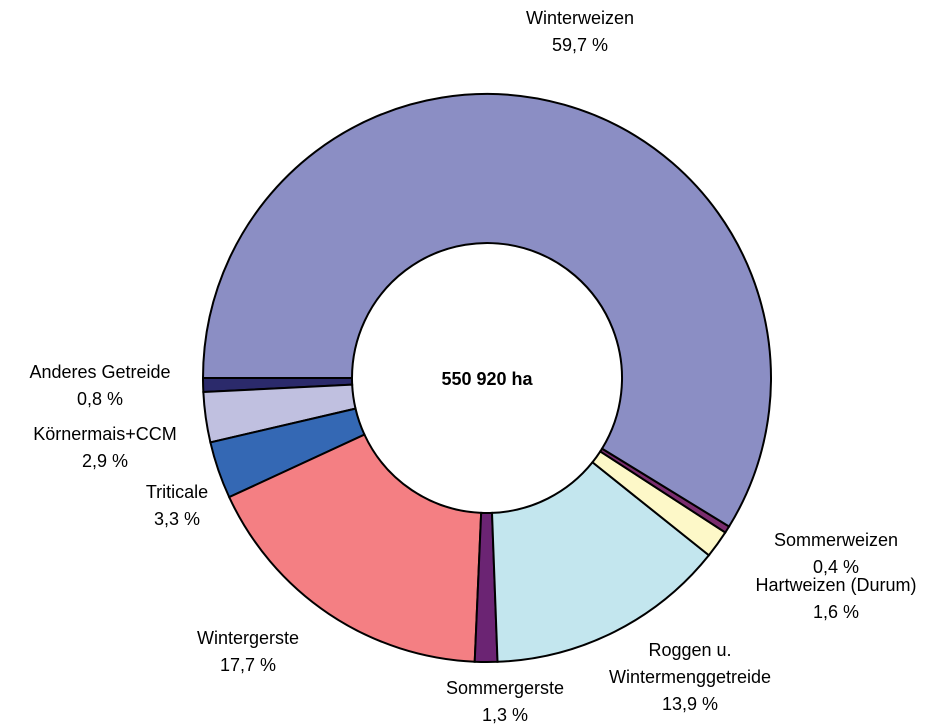 This screenshot has width=943, height=728. I want to click on slice-label: Roggen u. Wintermenggetreide 13,9 %, so click(690, 677).